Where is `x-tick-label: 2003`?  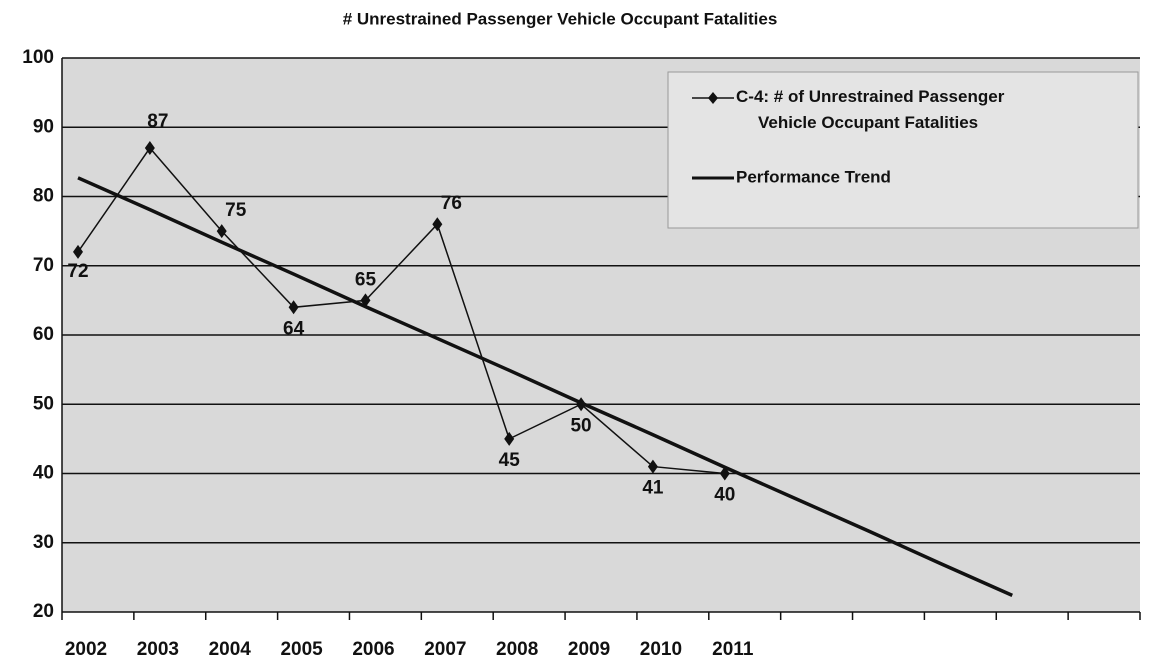
x-tick-label: 2003 is located at coordinates (158, 649).